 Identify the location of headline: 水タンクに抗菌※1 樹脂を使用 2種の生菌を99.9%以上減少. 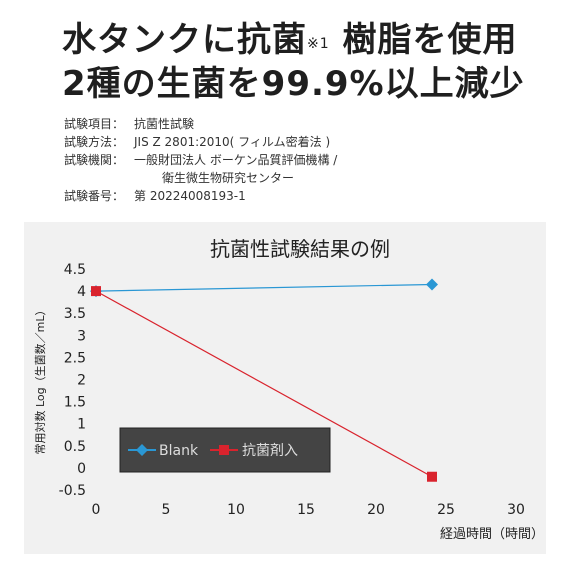
(302, 62).